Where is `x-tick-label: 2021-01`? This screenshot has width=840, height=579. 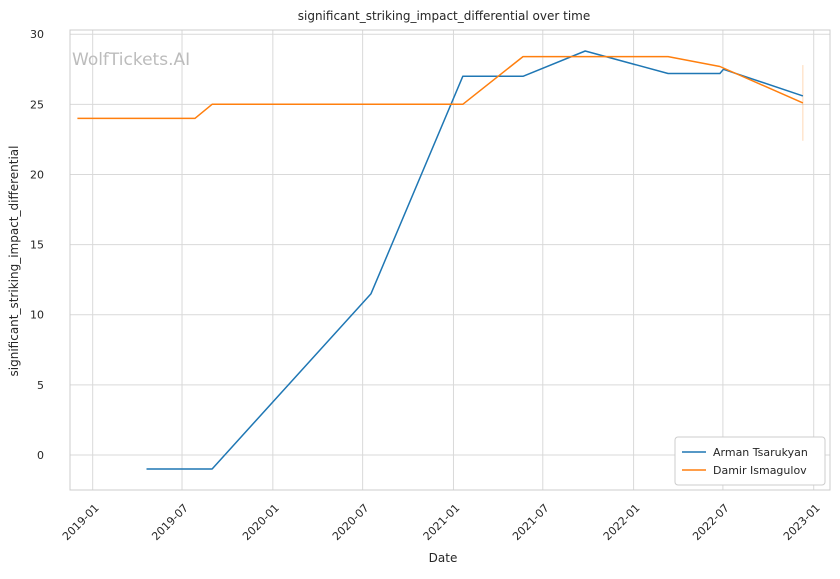 x-tick-label: 2021-01 is located at coordinates (442, 522).